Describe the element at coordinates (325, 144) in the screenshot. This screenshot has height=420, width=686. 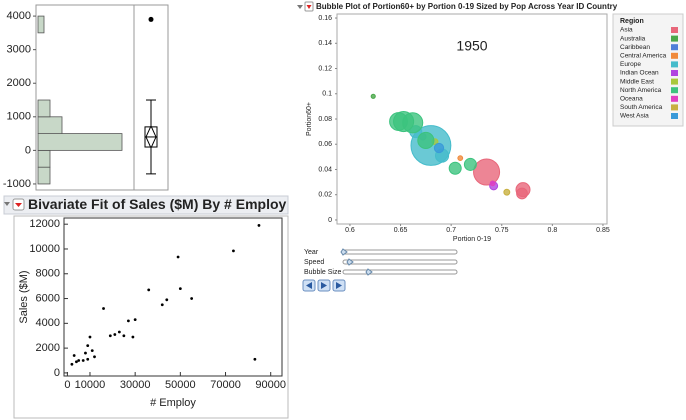
I see `y-tick-label: 0.06` at that location.